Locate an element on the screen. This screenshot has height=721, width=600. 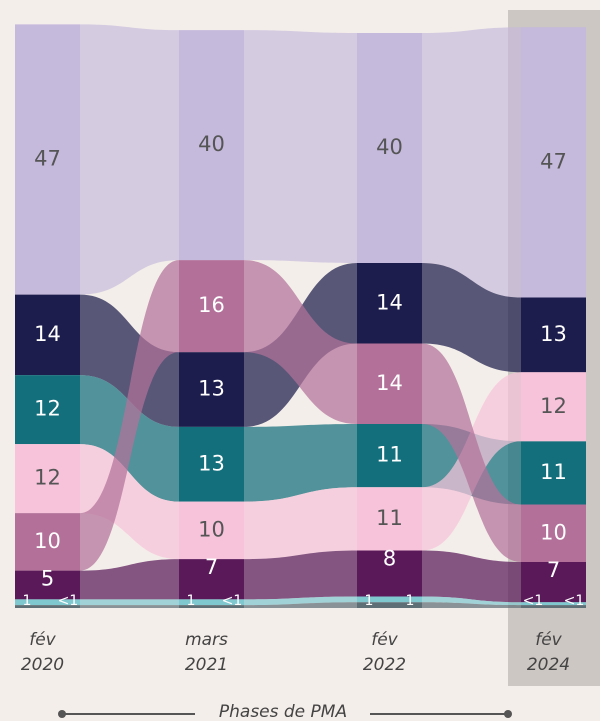
value-label: 8 is located at coordinates (389, 559).